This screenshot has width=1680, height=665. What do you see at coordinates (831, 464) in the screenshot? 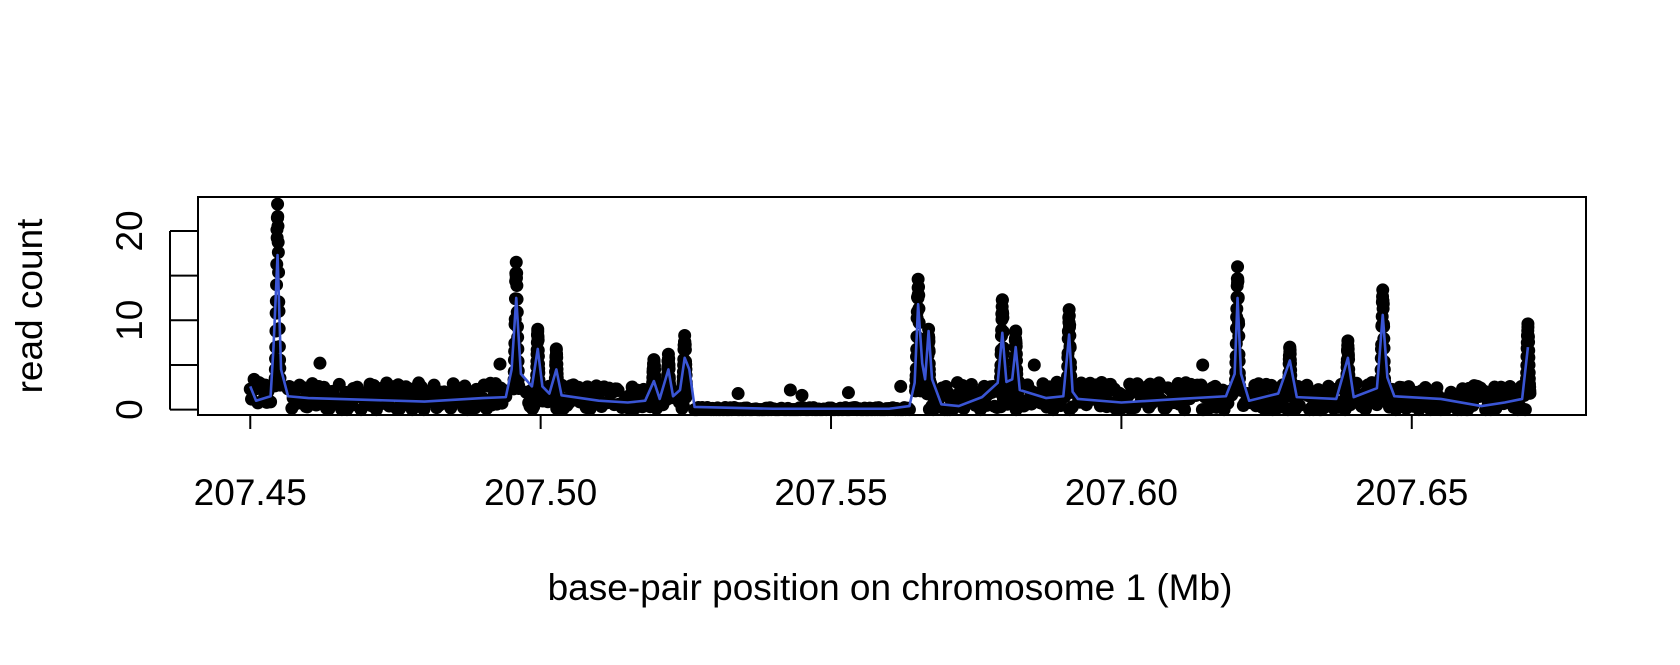
I see `x-axis: 207.45 207.50 207.55 207.60 207.65` at bounding box center [831, 464].